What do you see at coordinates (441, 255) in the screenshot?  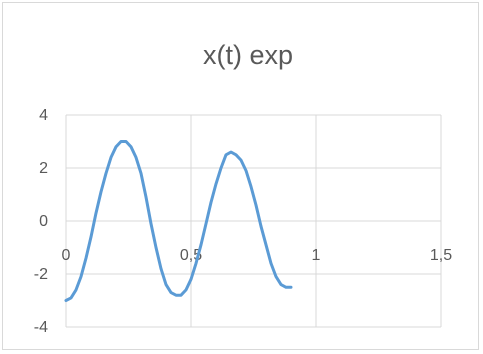 I see `x-tick-label: 1,5` at bounding box center [441, 255].